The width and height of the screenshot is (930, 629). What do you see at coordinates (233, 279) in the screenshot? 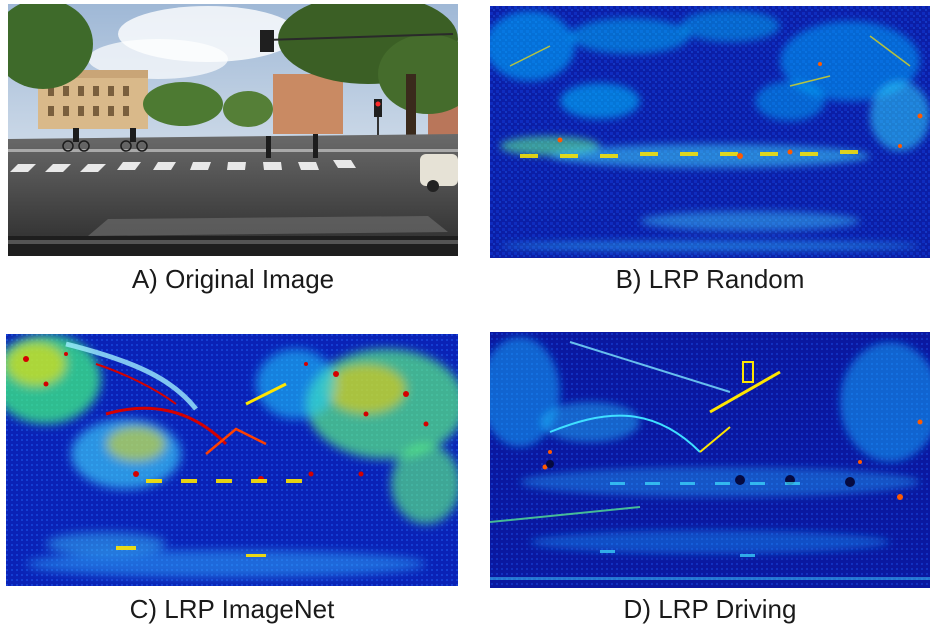
I see `caption-original-image: A) Original Image` at bounding box center [233, 279].